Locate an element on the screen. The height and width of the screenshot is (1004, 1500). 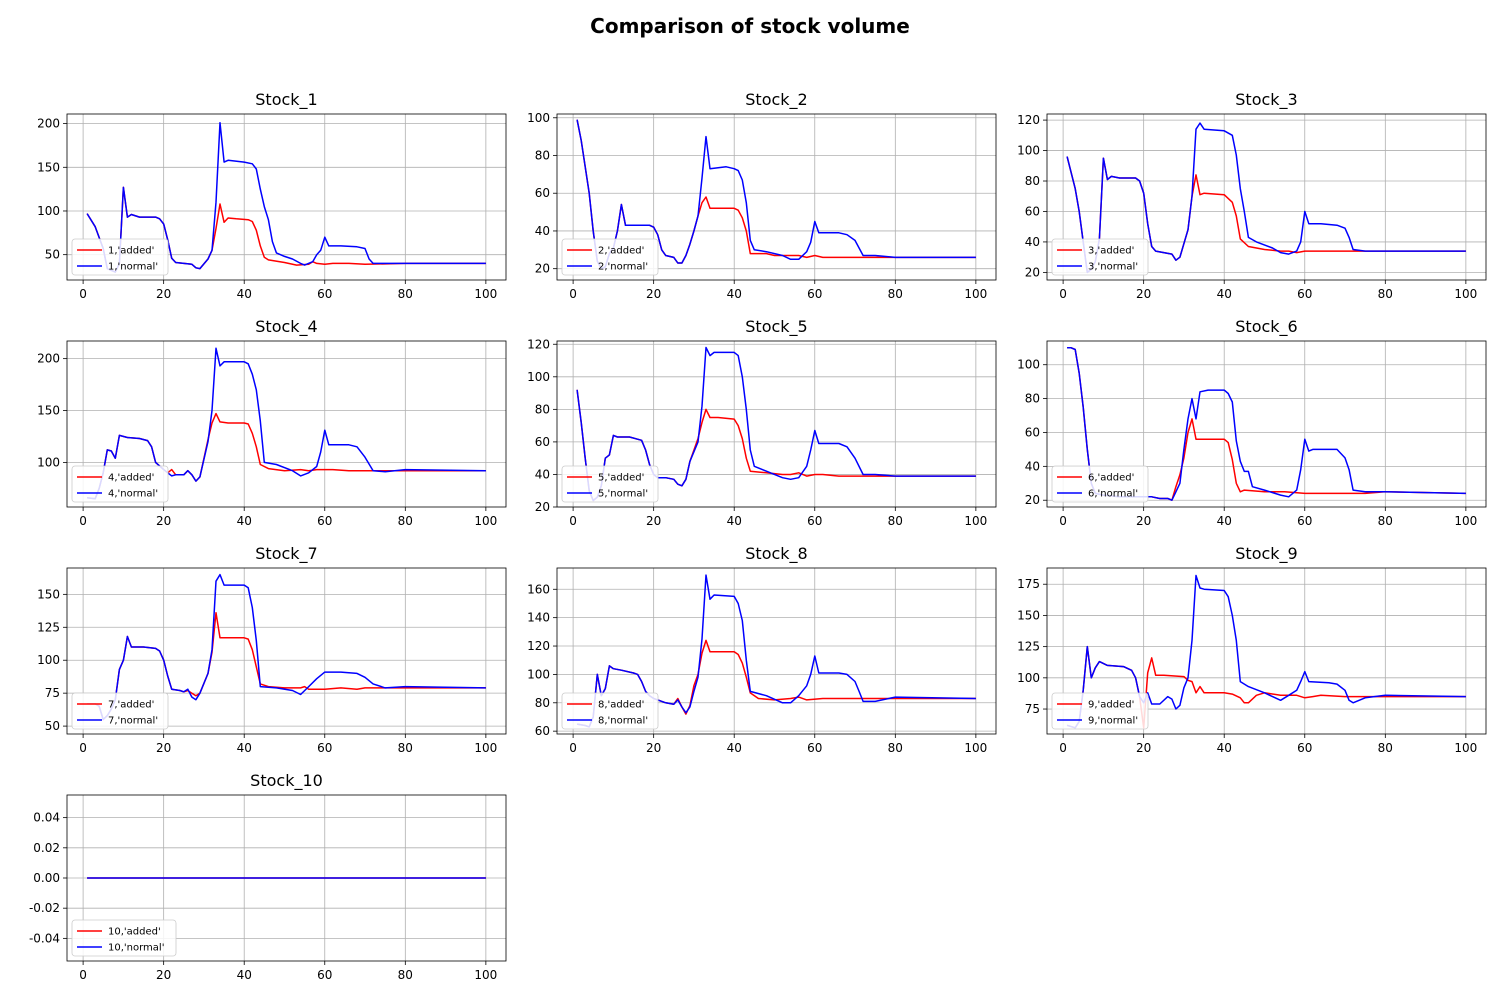
legend-label: 9,'normal' is located at coordinates (1113, 721).